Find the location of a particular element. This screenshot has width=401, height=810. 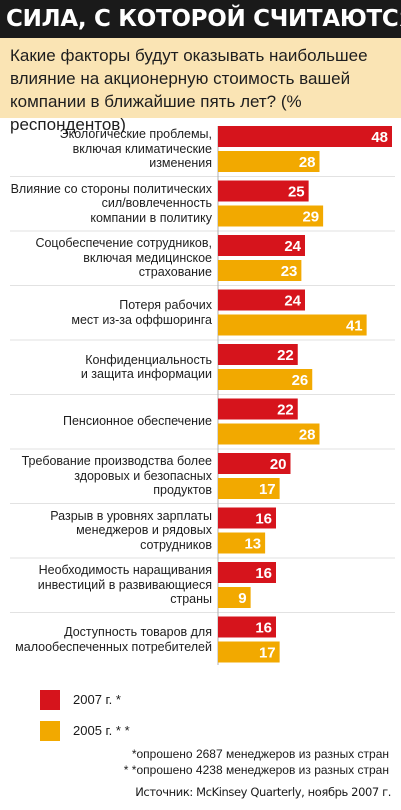

category-label: Конфиденциальность и защита информации is located at coordinates (106, 367).